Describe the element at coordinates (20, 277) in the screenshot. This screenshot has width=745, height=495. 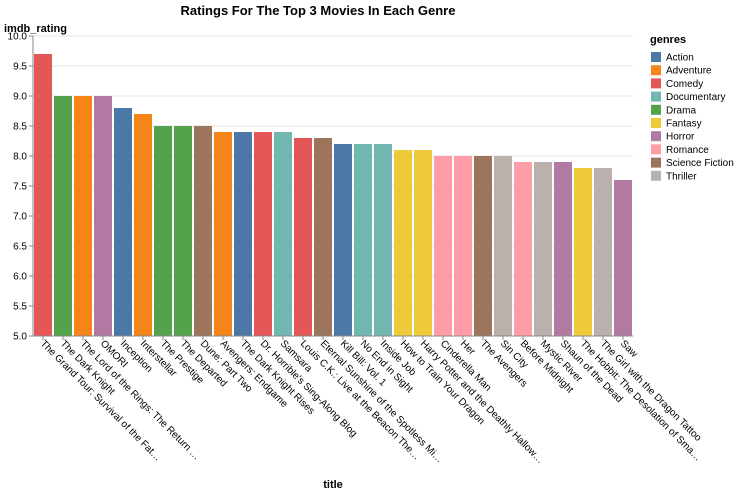
I see `y-tick-label: 6.0` at that location.